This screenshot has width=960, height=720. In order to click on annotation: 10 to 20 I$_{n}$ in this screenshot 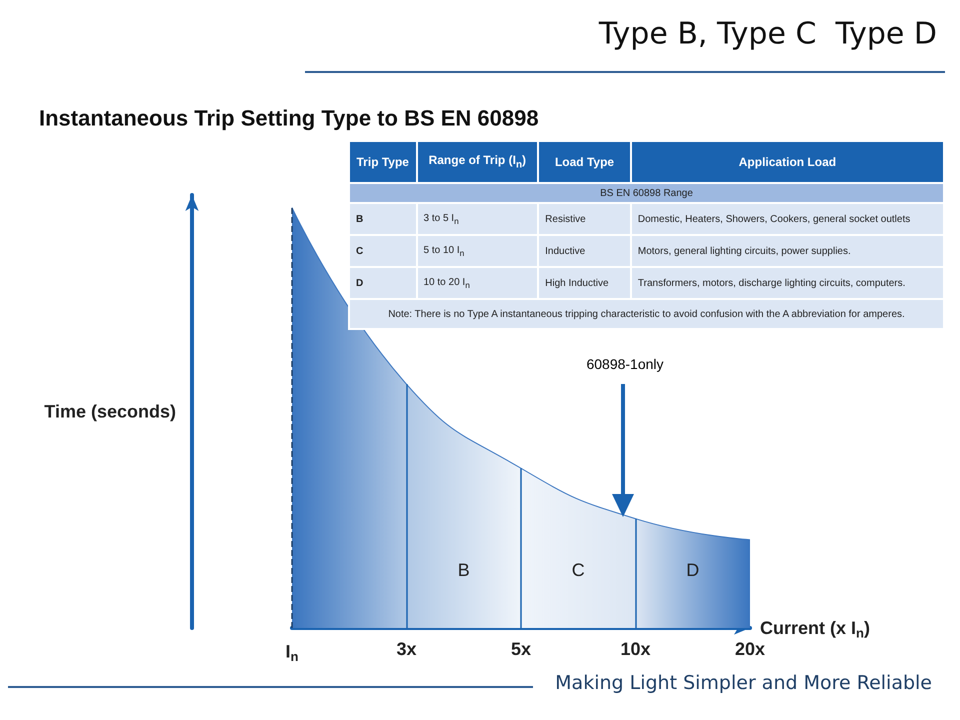, I will do `click(478, 283)`.